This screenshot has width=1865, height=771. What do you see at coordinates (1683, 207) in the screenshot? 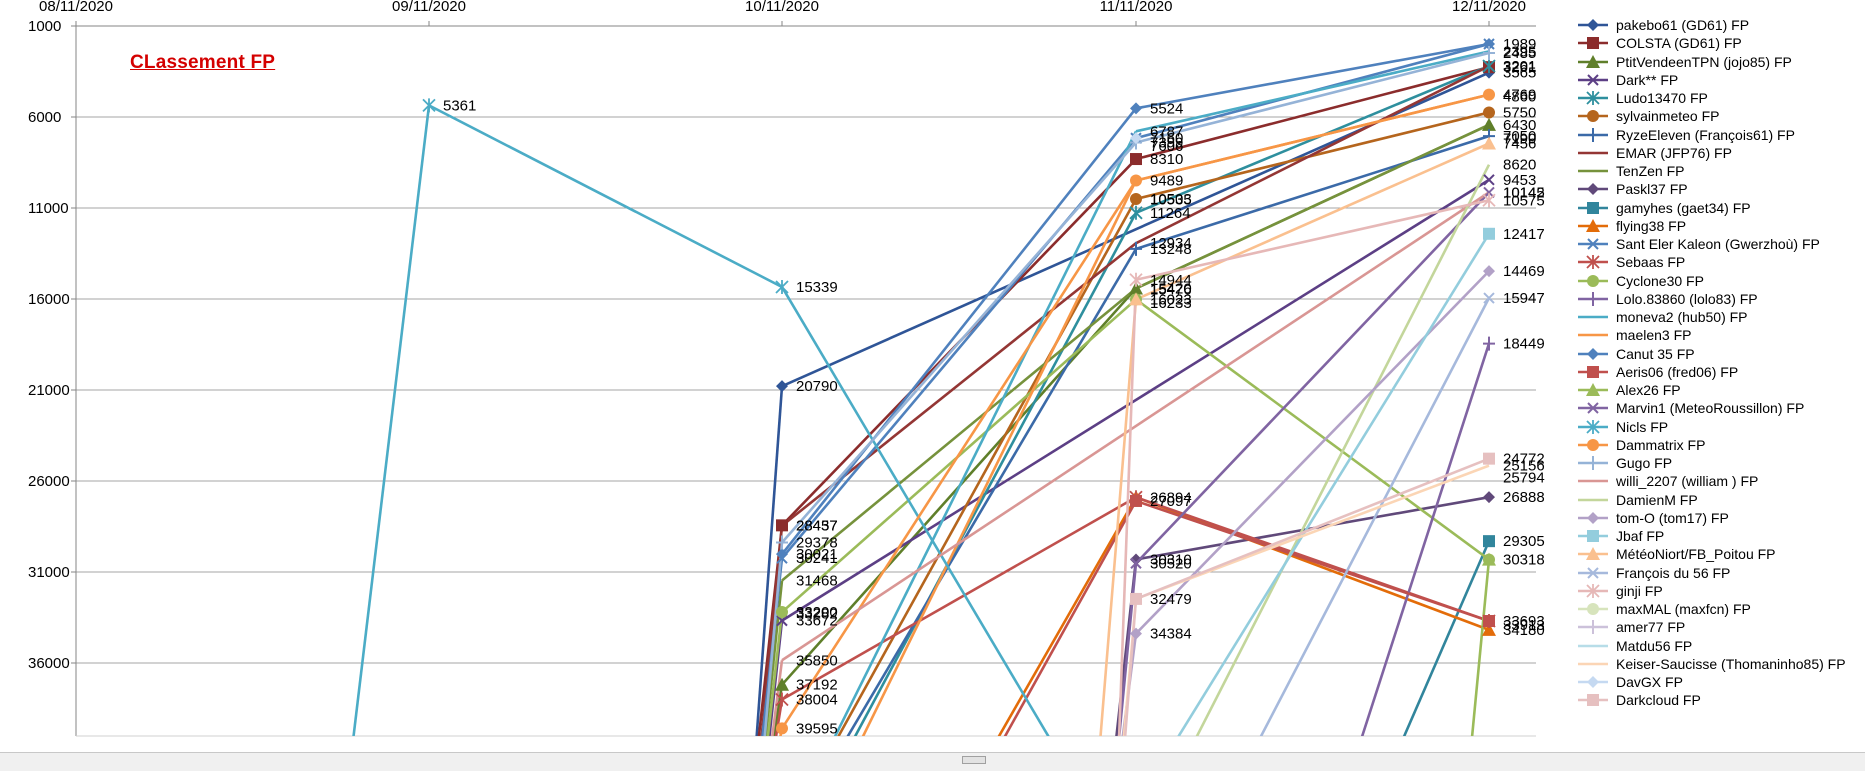
I see `legend-label: gamyhes (gaet34) FP` at bounding box center [1683, 207].